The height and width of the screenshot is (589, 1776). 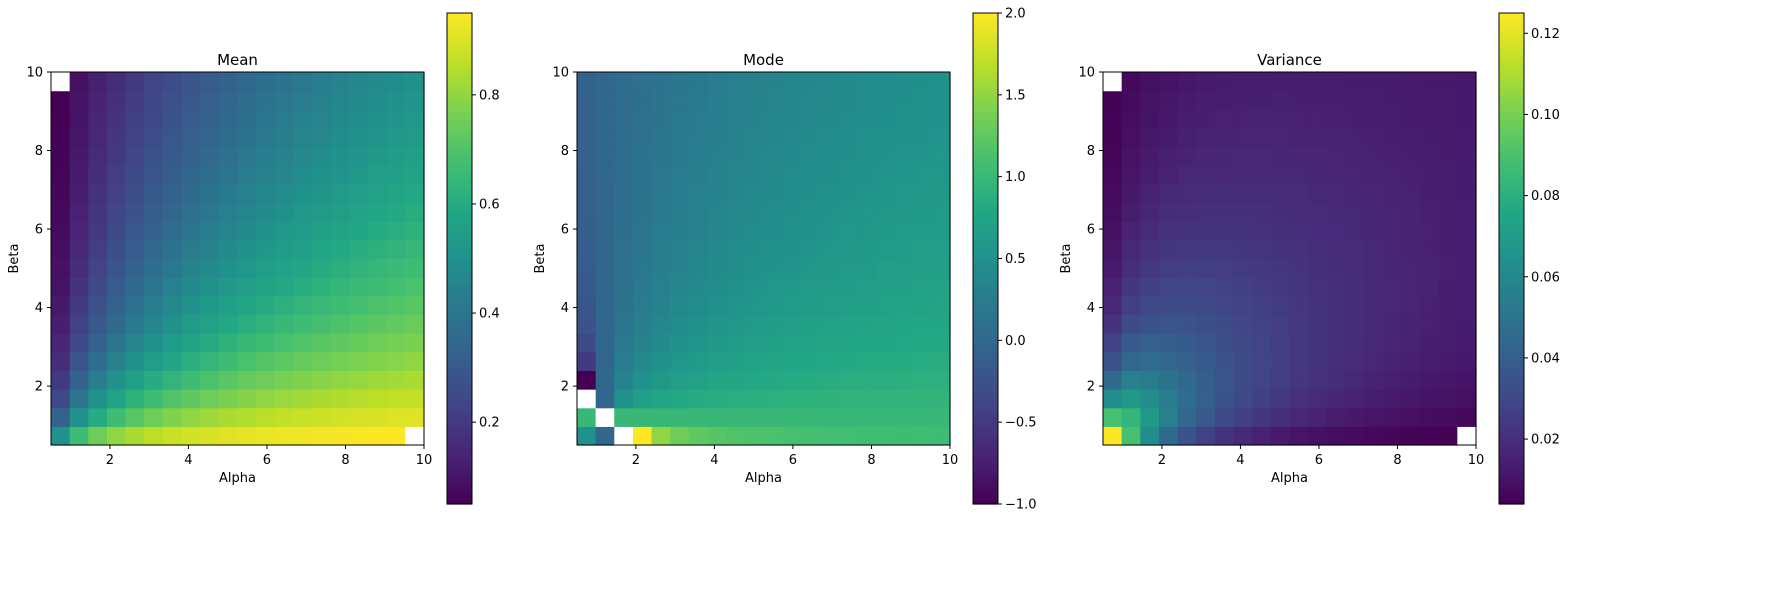 I want to click on colorbar-tick-label: 0.02, so click(x=1545, y=440).